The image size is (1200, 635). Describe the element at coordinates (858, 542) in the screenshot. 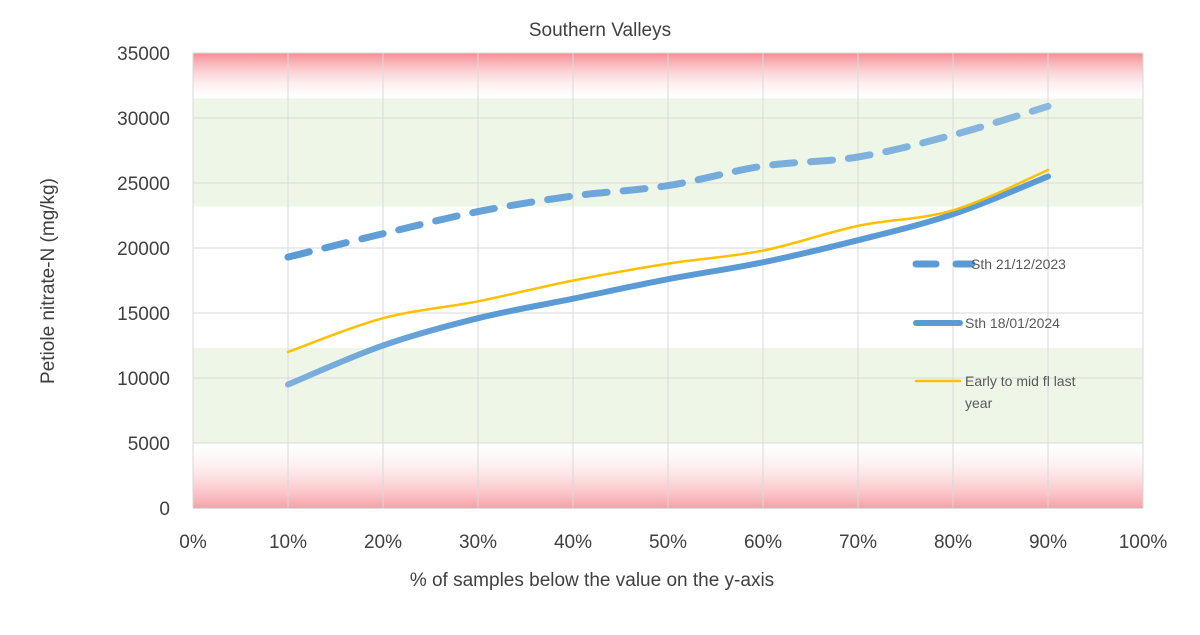

I see `x-tick-label: 70%` at that location.